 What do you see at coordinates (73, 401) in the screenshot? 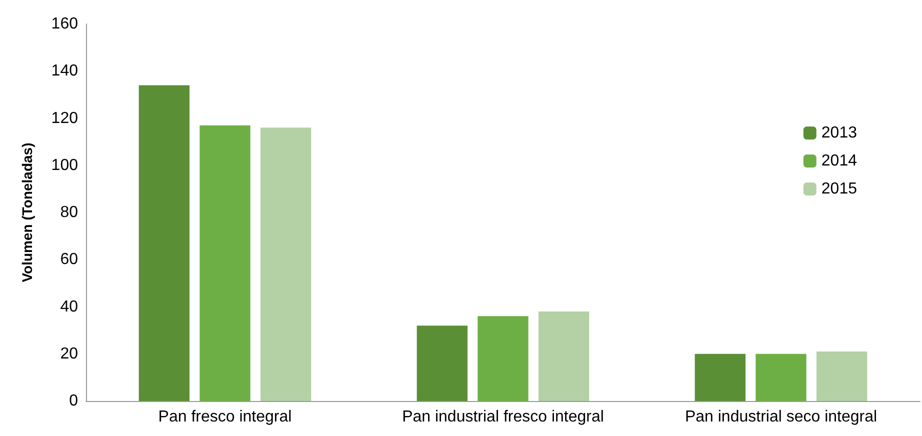
I see `y-tick-label: 0` at bounding box center [73, 401].